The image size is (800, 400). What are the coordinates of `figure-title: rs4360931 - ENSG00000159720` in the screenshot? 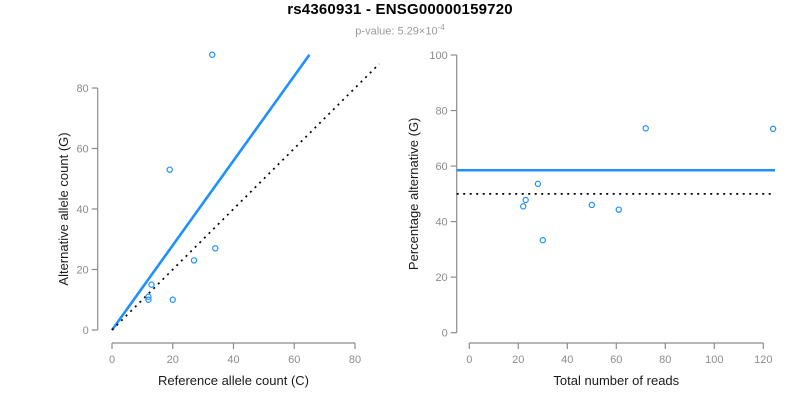 It's located at (400, 9).